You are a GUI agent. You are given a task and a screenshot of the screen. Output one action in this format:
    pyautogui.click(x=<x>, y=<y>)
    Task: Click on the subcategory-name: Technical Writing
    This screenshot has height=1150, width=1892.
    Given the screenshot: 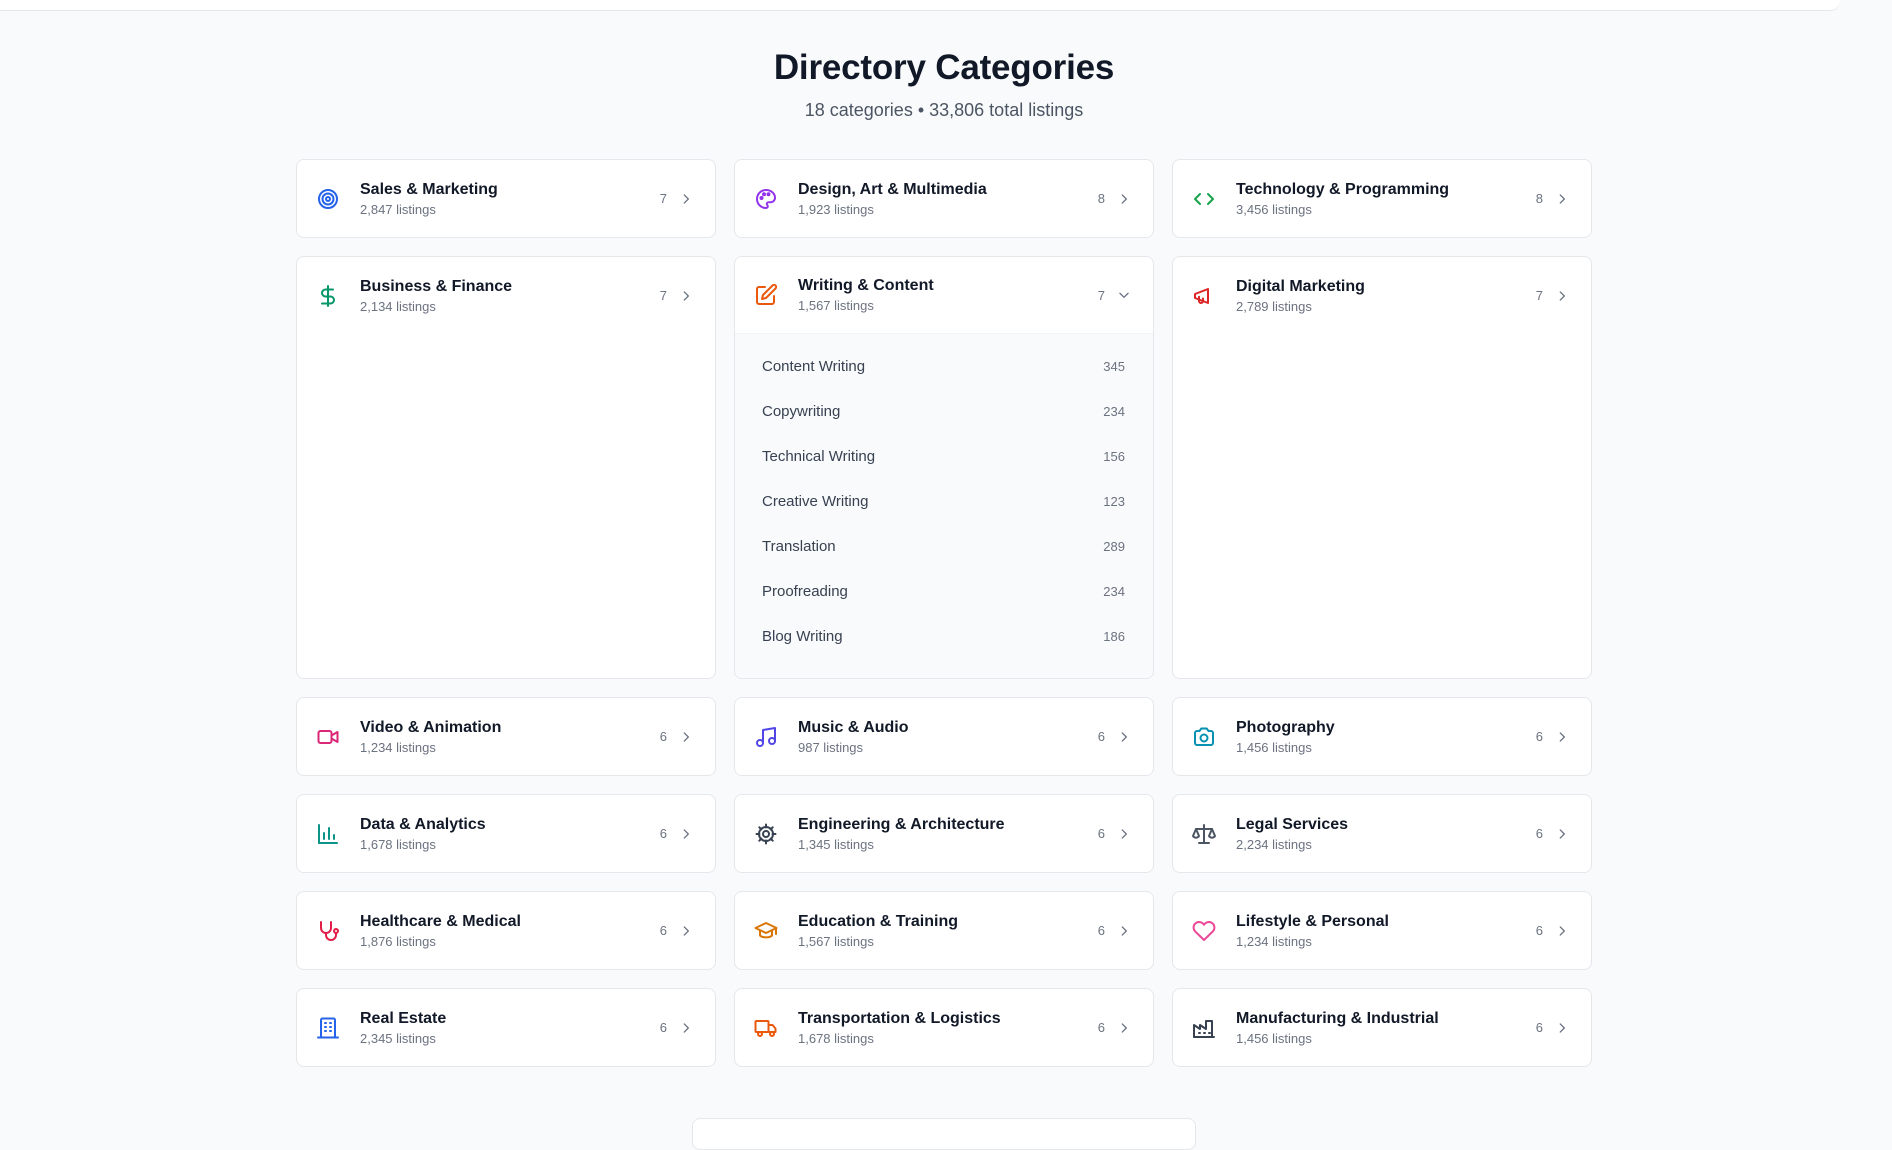 What is the action you would take?
    pyautogui.click(x=819, y=456)
    